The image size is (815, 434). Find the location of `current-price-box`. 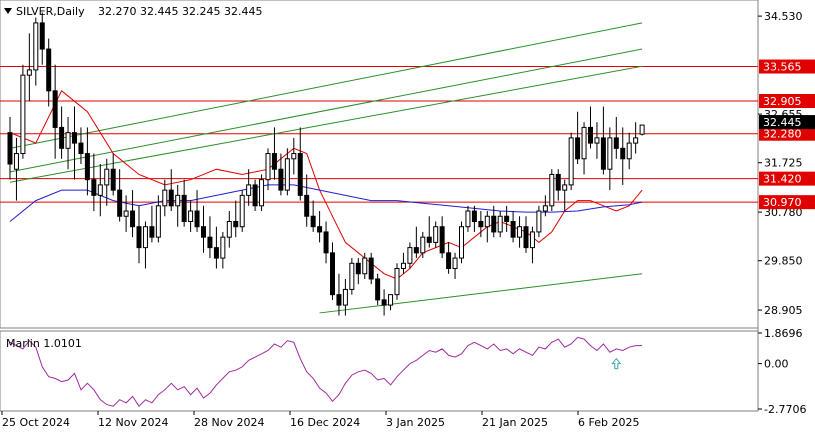

current-price-box is located at coordinates (787, 122).